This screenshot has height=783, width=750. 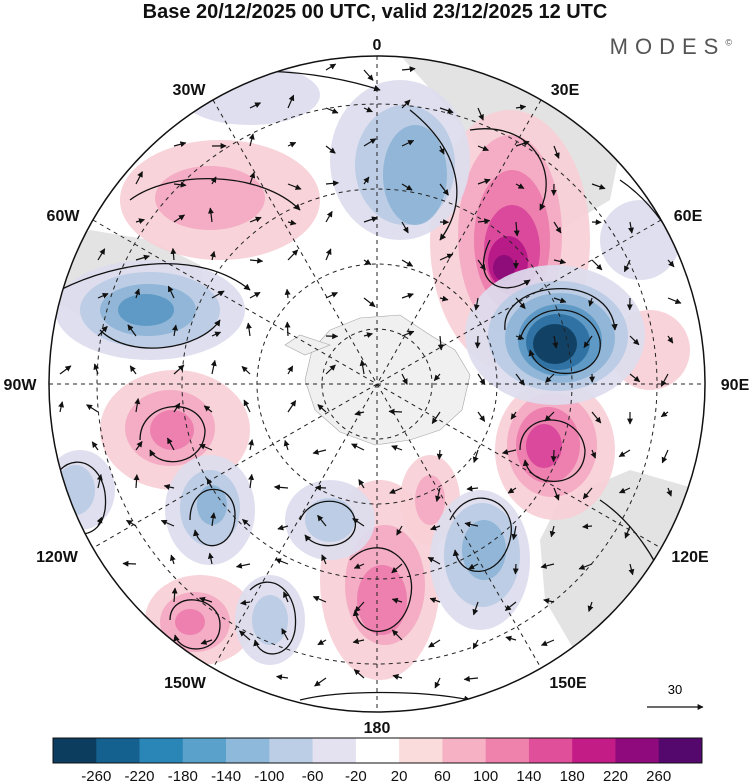 What do you see at coordinates (728, 42) in the screenshot?
I see `brand-mark: ©` at bounding box center [728, 42].